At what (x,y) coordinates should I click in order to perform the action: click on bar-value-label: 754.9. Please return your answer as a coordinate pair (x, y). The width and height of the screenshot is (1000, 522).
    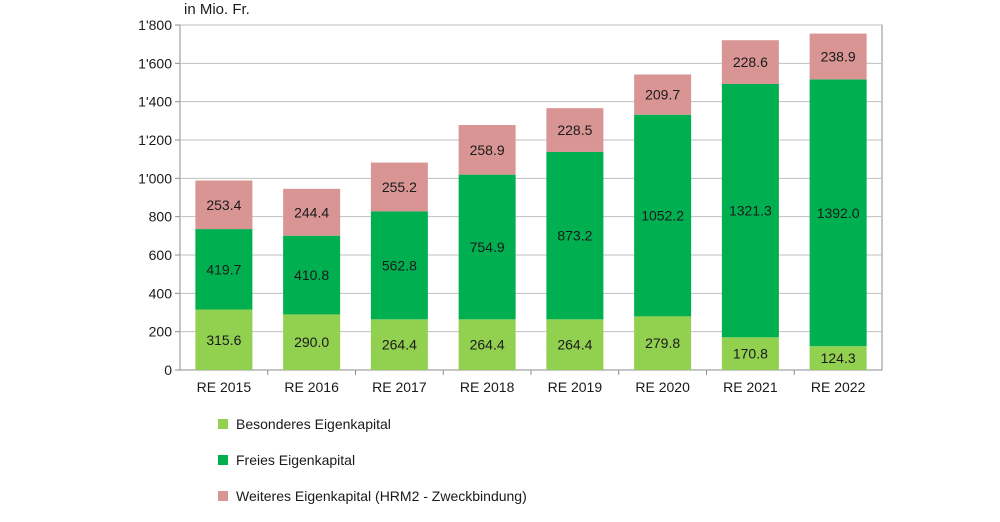
    Looking at the image, I should click on (487, 247).